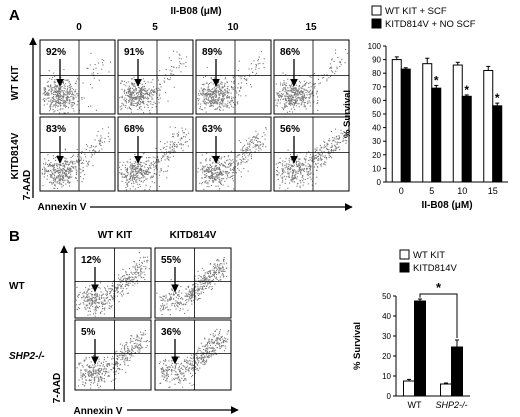  Describe the element at coordinates (77, 77) in the screenshot. I see `flow-plot-a-r0-c0: 92%` at that location.